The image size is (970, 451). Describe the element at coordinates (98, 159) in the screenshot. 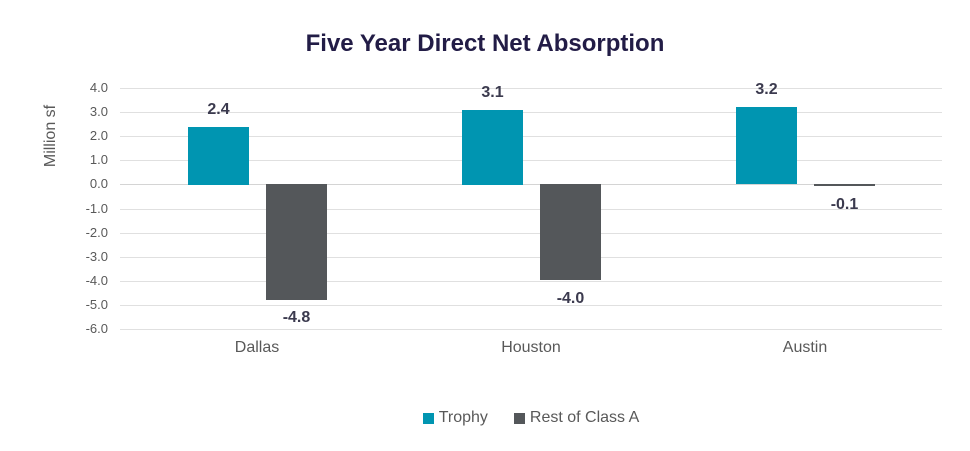

I see `y-tick-label: 1.0` at that location.